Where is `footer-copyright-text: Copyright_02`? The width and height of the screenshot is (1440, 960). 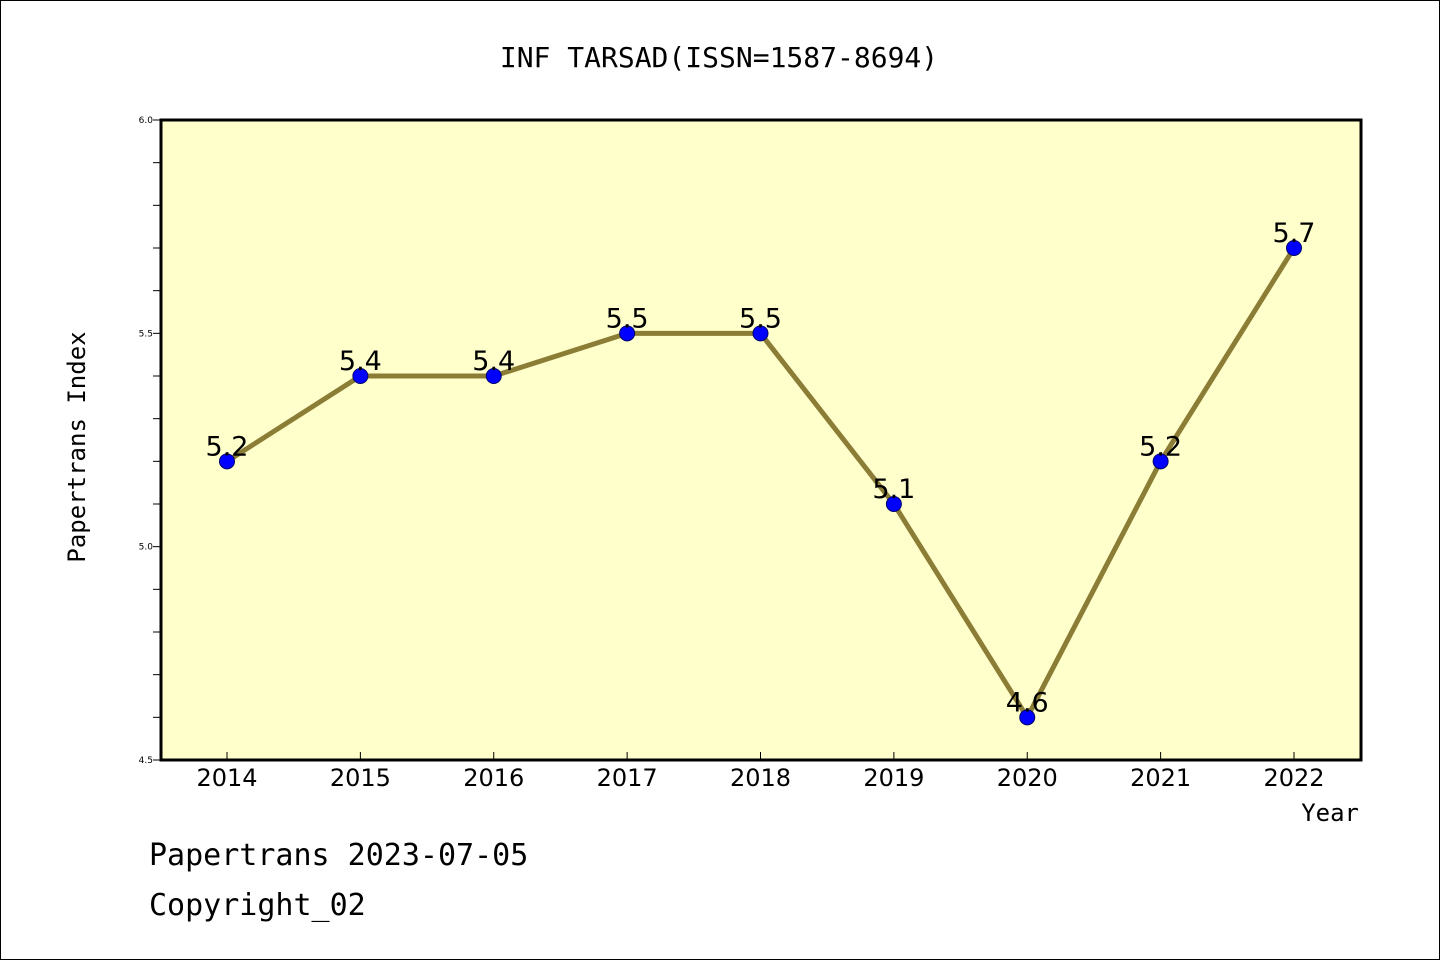 footer-copyright-text: Copyright_02 is located at coordinates (257, 905).